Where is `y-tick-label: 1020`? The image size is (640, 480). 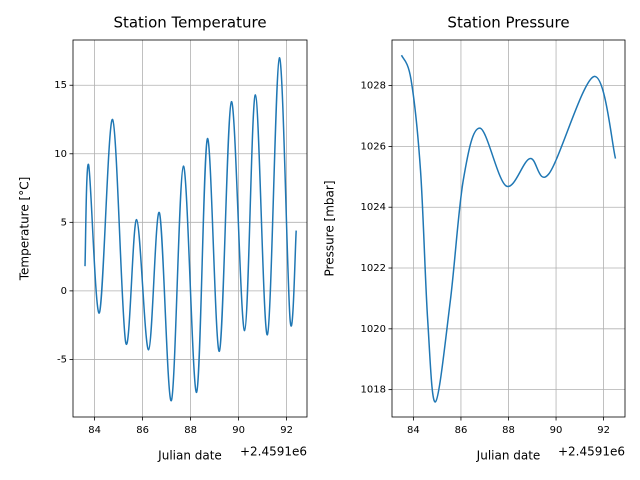
y-tick-label: 1020 is located at coordinates (373, 329).